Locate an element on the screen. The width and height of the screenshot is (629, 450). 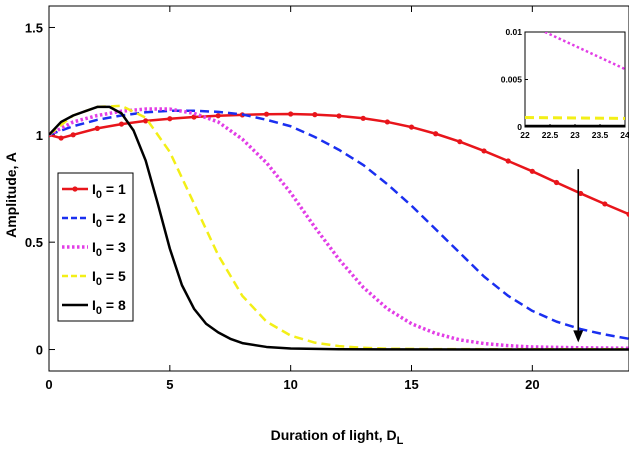
inset-y-tick-label: 0.01 is located at coordinates (513, 32).